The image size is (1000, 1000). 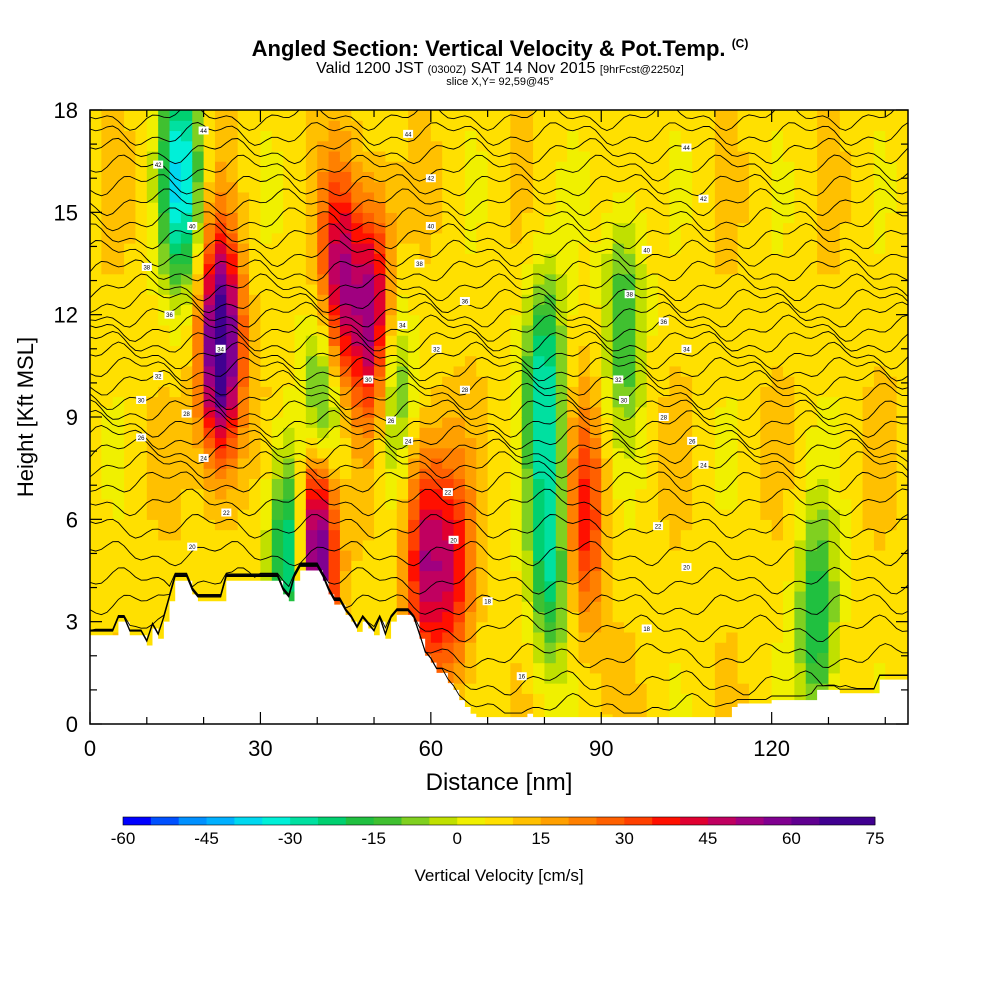 I want to click on contour-label: 24, so click(x=203, y=457).